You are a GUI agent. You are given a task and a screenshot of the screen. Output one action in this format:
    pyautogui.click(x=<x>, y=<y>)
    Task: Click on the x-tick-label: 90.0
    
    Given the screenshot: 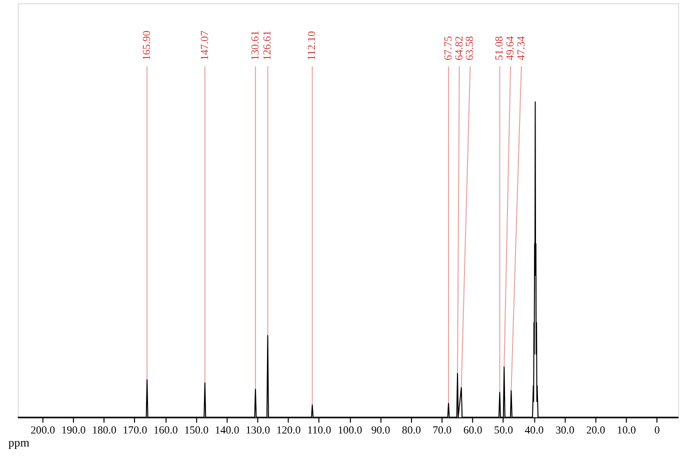 What is the action you would take?
    pyautogui.click(x=380, y=430)
    